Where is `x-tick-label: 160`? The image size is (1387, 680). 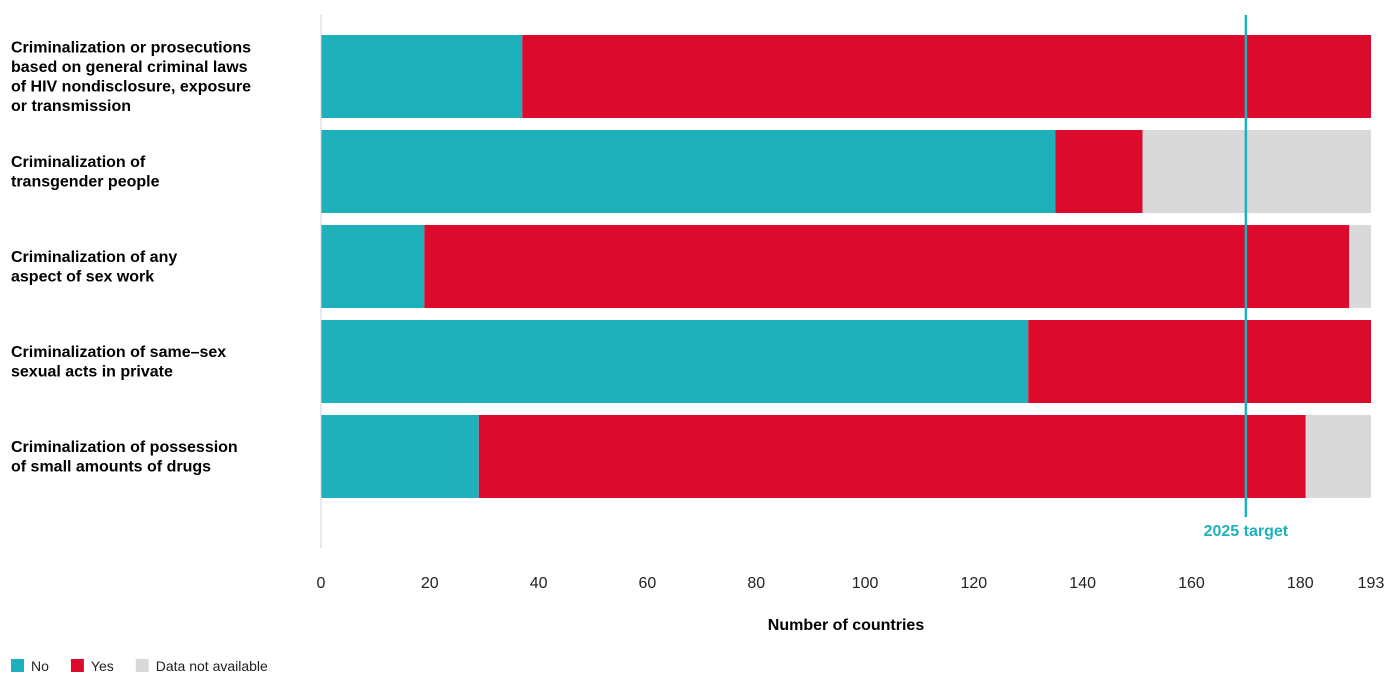 x-tick-label: 160 is located at coordinates (1191, 583).